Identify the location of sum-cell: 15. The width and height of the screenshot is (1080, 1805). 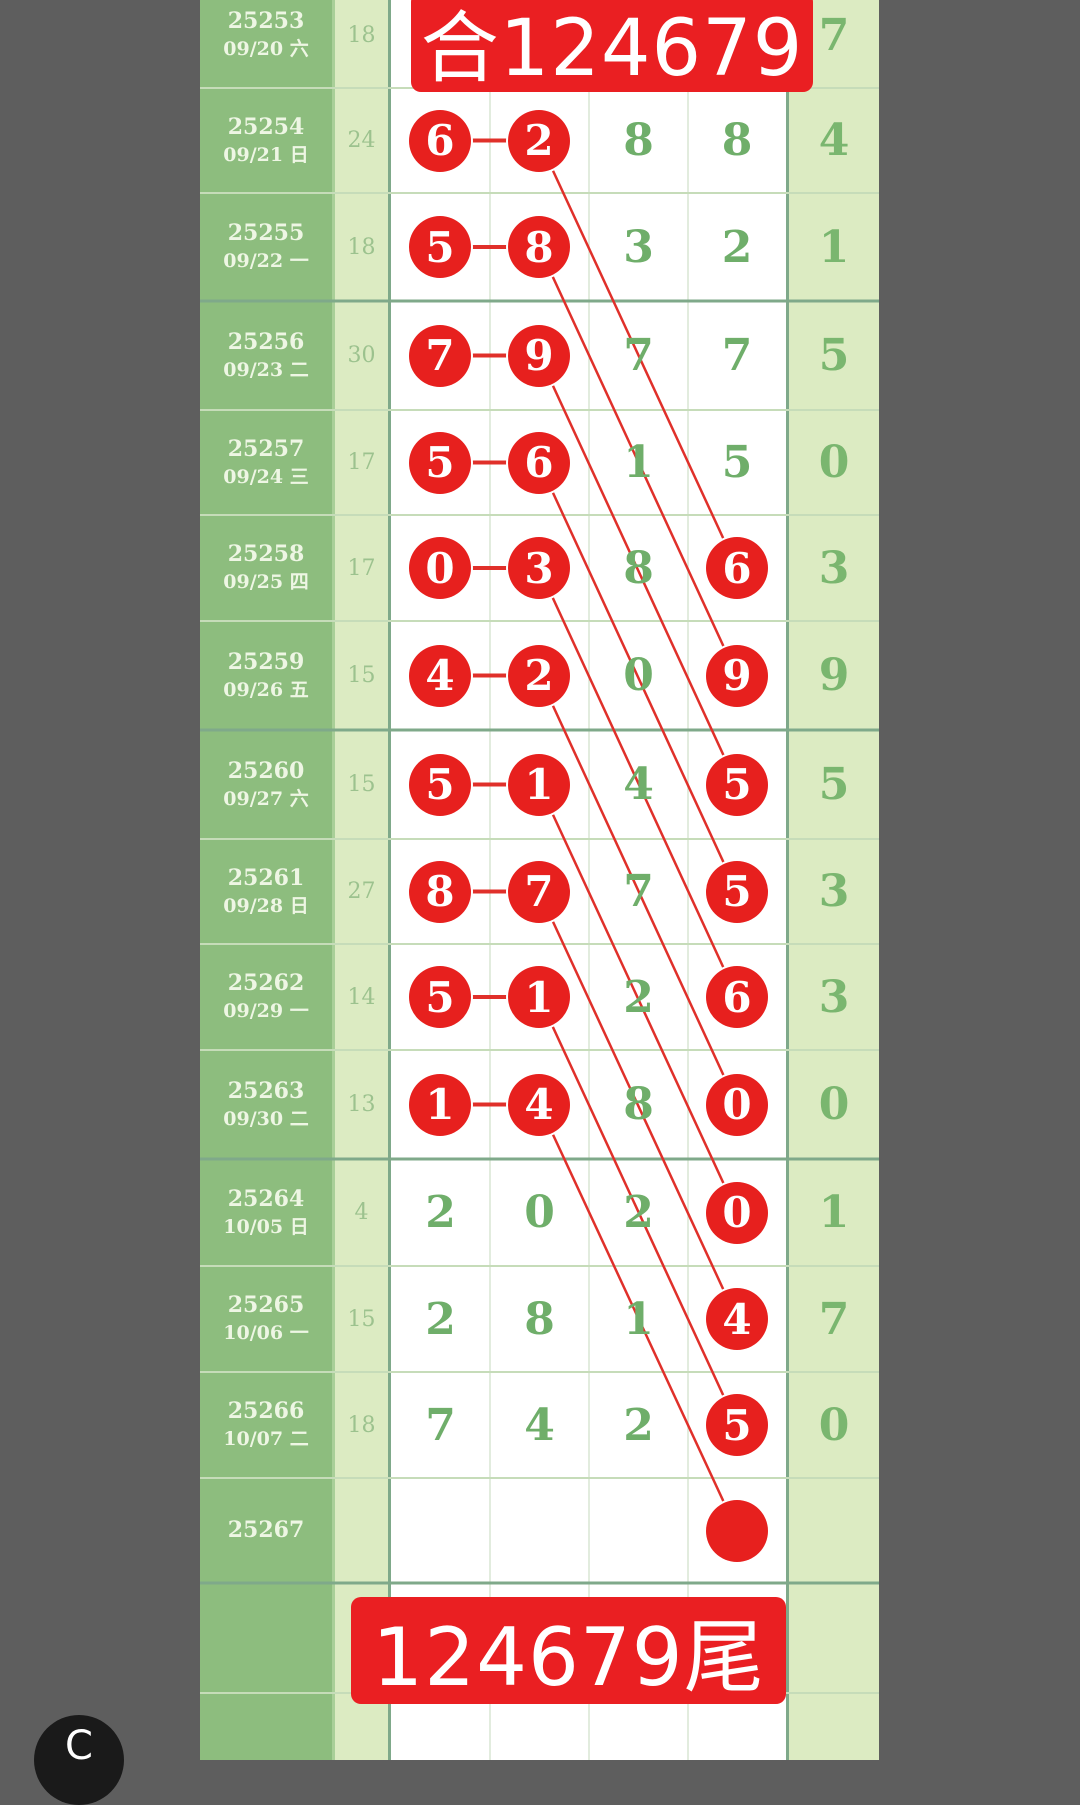
(361, 675).